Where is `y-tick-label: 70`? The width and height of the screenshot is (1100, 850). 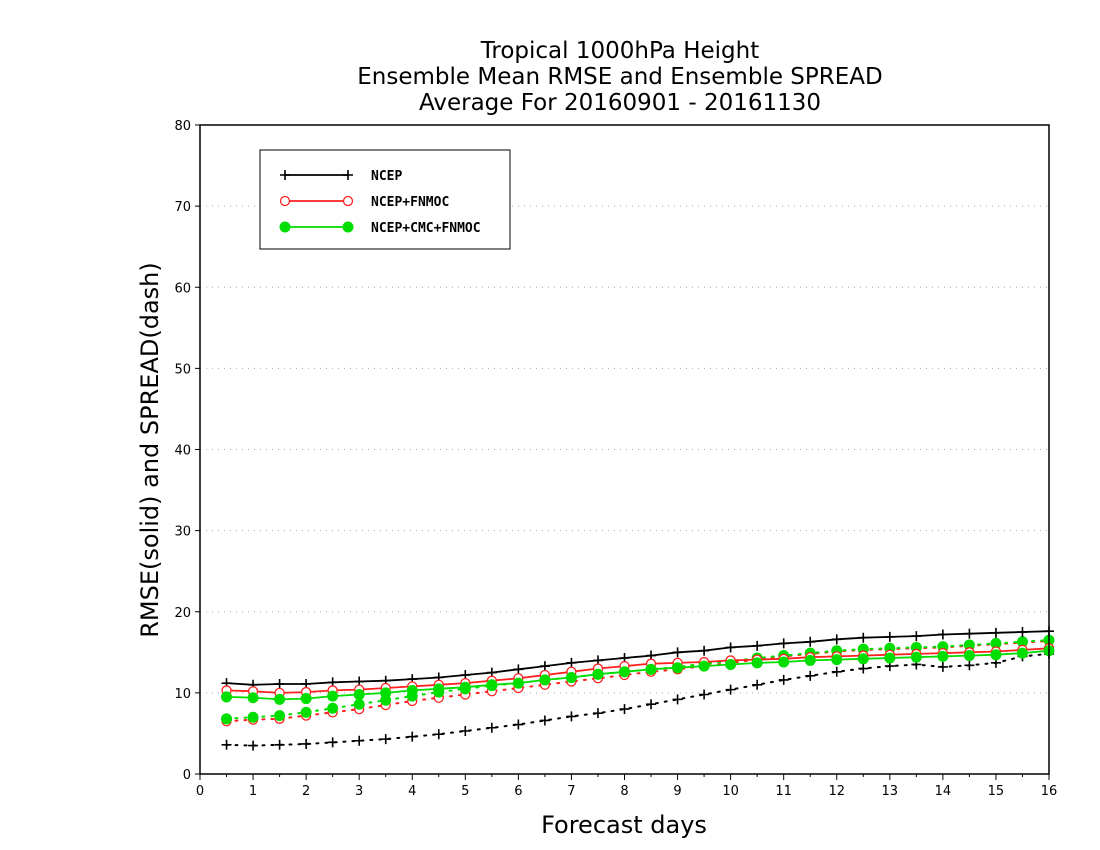 y-tick-label: 70 is located at coordinates (182, 207).